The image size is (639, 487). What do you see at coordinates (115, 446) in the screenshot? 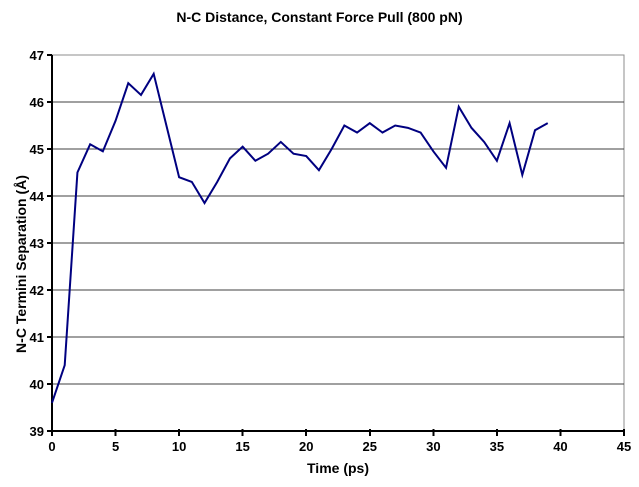
I see `x-tick-label: 5` at bounding box center [115, 446].